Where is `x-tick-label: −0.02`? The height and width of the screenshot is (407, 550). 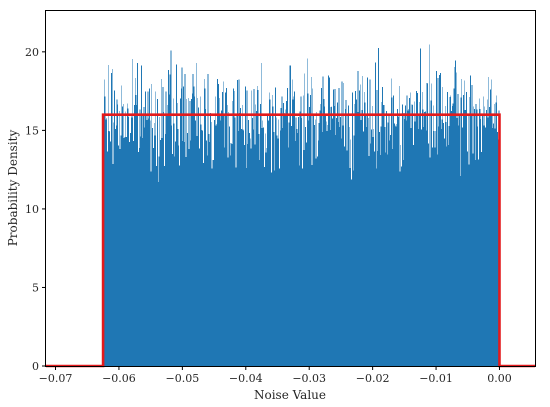
x-tick-label: −0.02 is located at coordinates (373, 378).